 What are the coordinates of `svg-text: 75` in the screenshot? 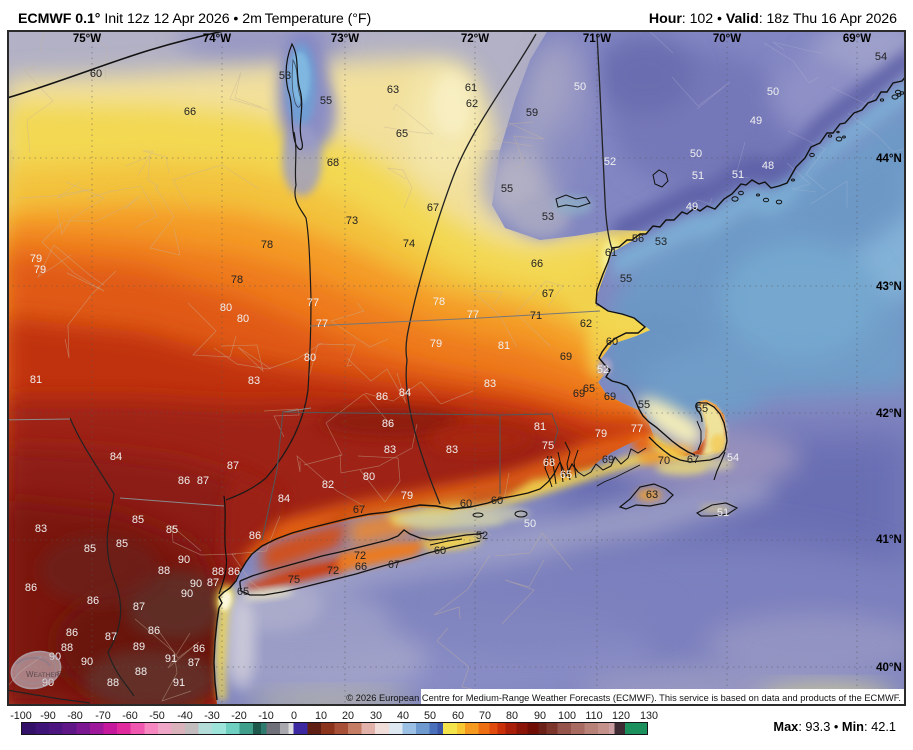 It's located at (294, 580).